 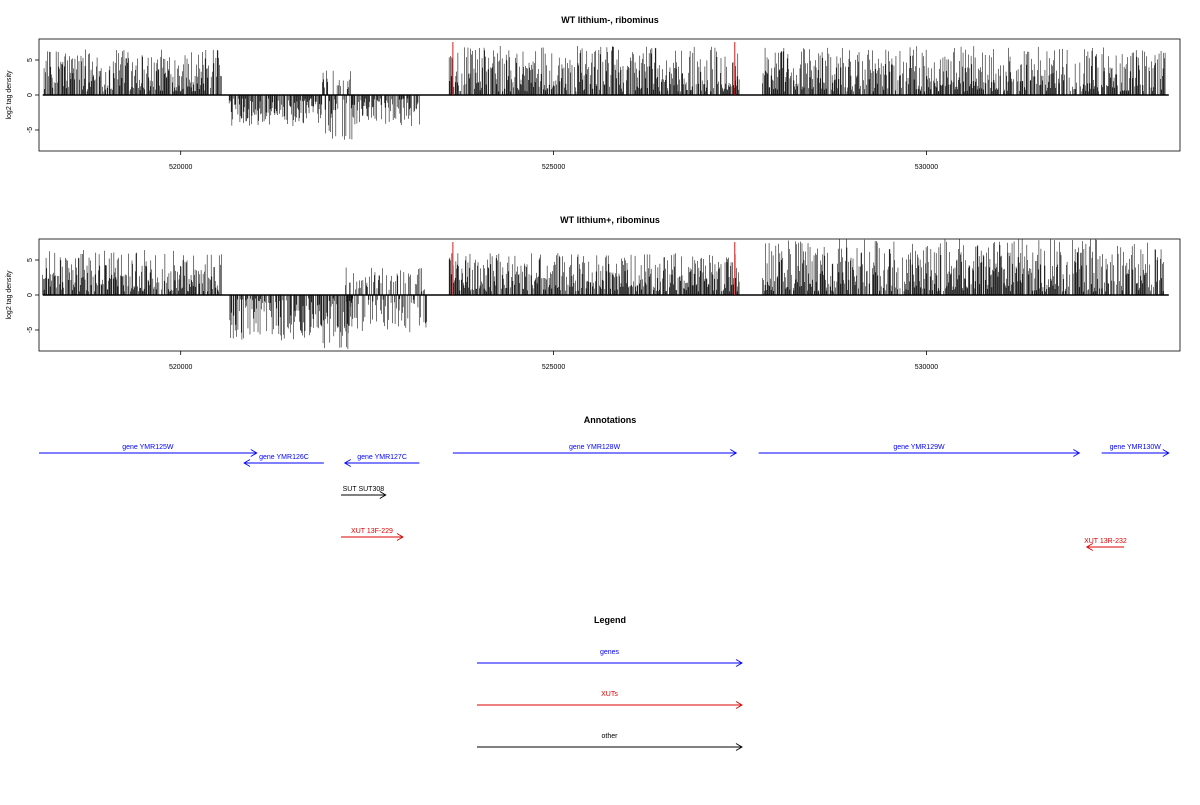 What do you see at coordinates (609, 694) in the screenshot?
I see `legend-label: XUTs` at bounding box center [609, 694].